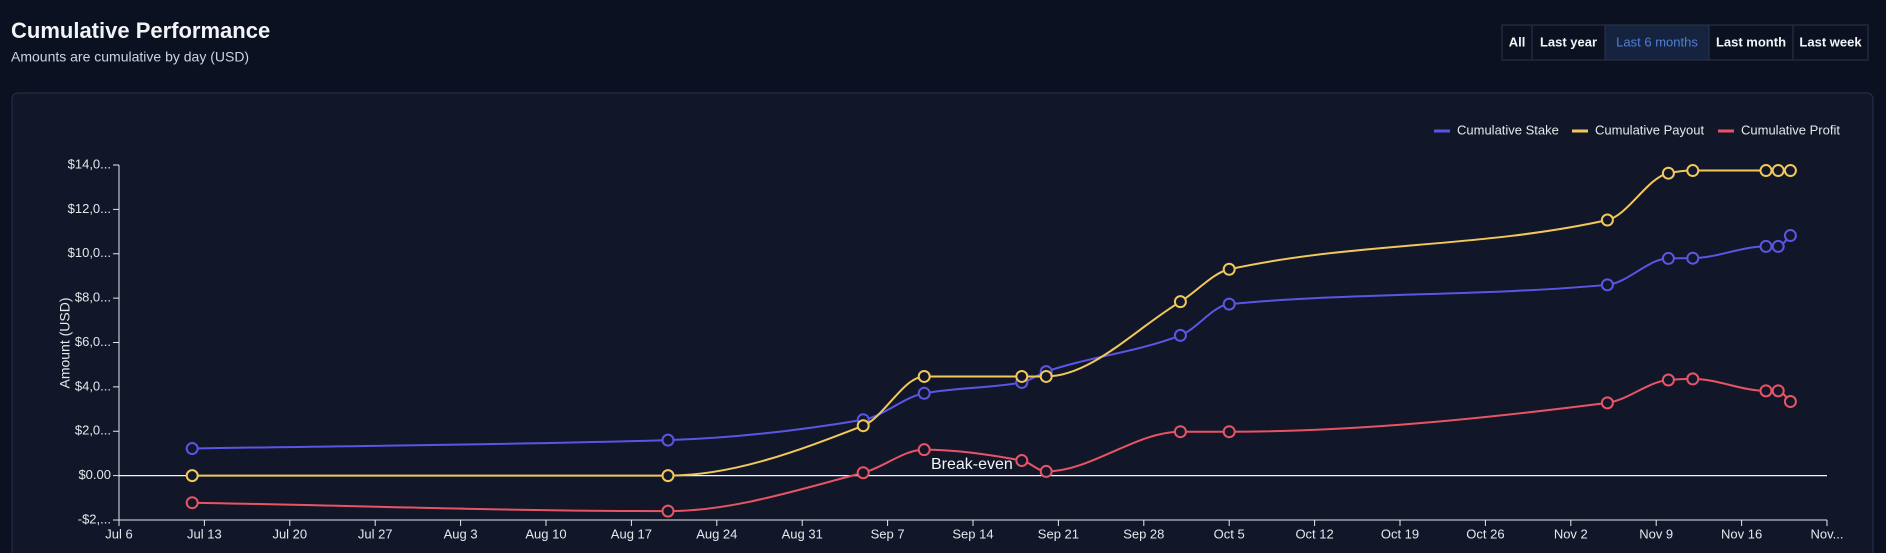 This screenshot has width=1886, height=553. I want to click on x-tick-label: Nov 2, so click(1571, 533).